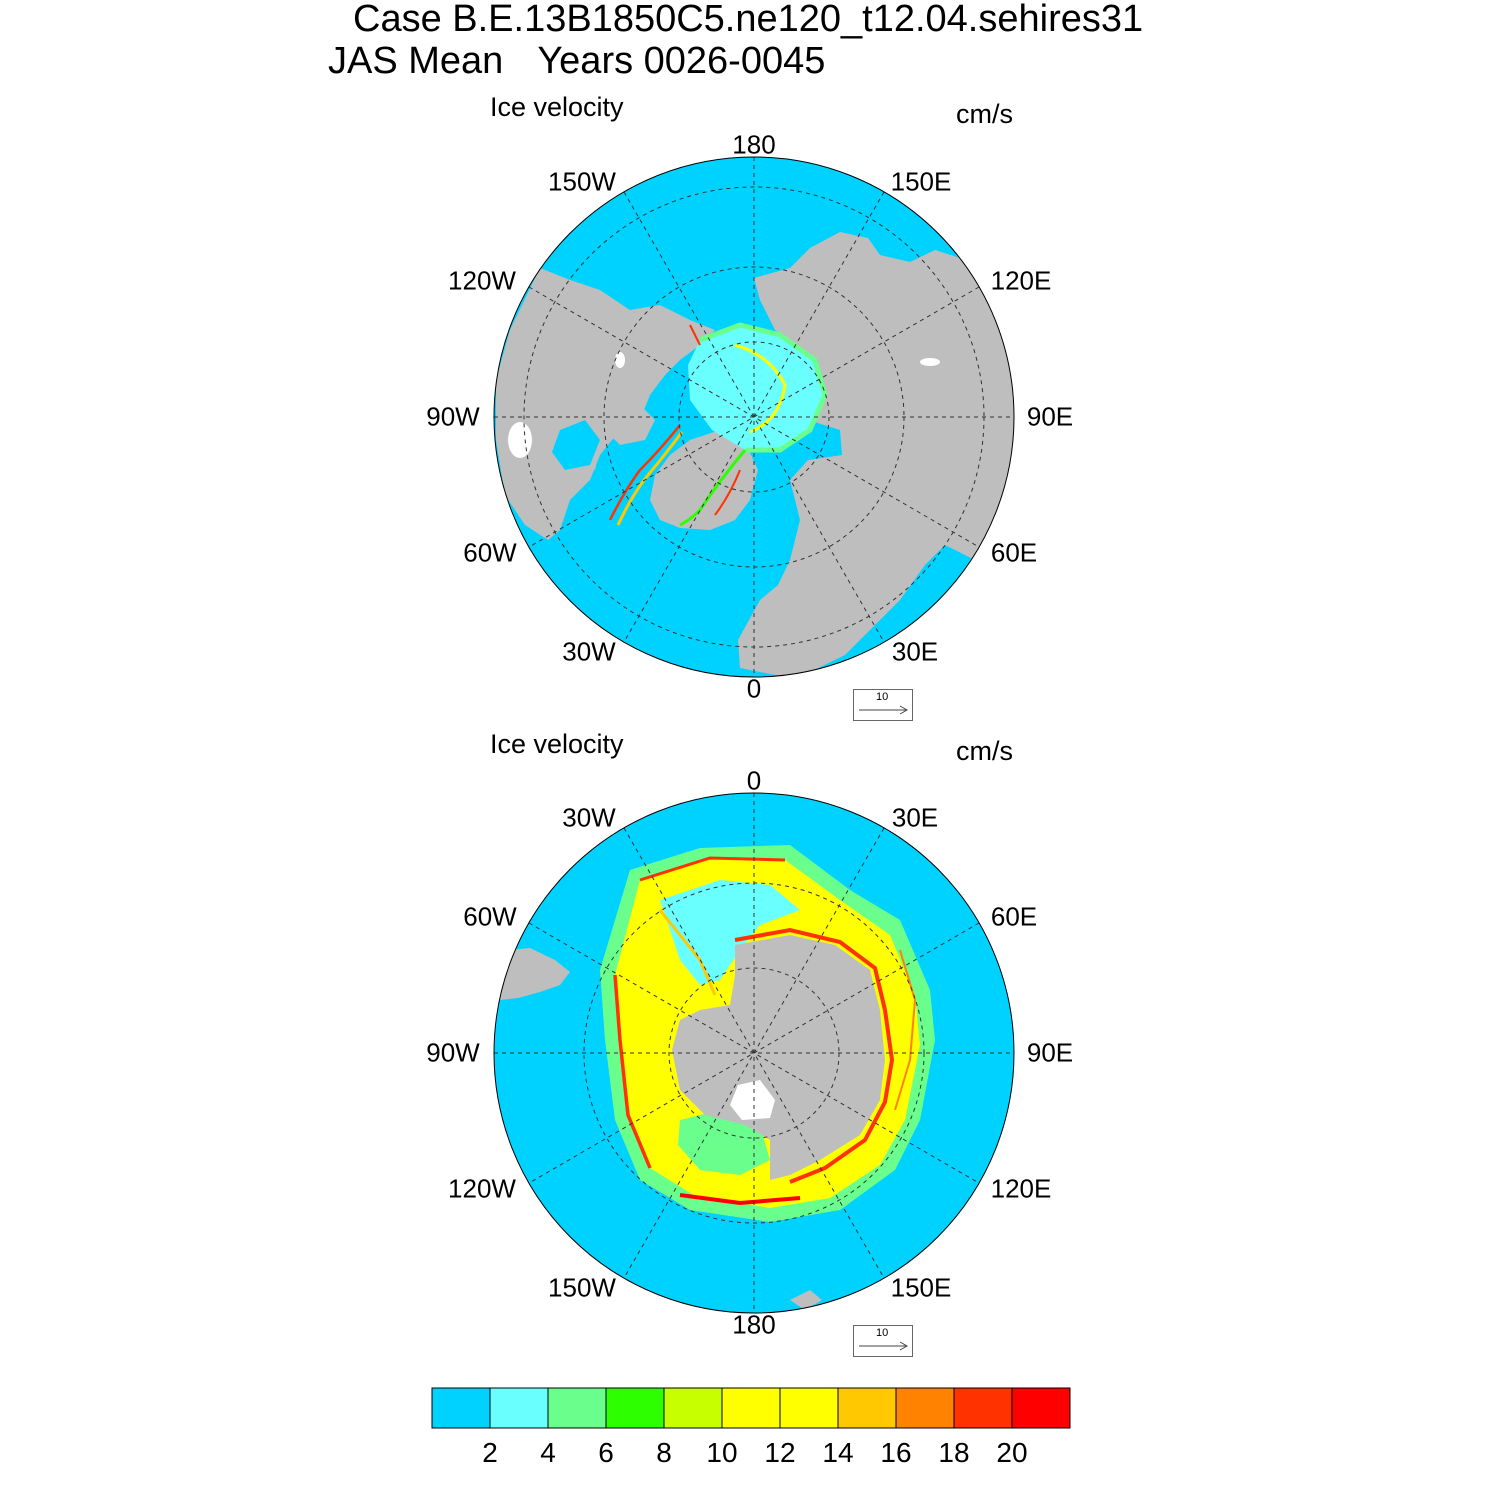 The width and height of the screenshot is (1500, 1500). Describe the element at coordinates (754, 688) in the screenshot. I see `north-lon-label-0: 0` at that location.